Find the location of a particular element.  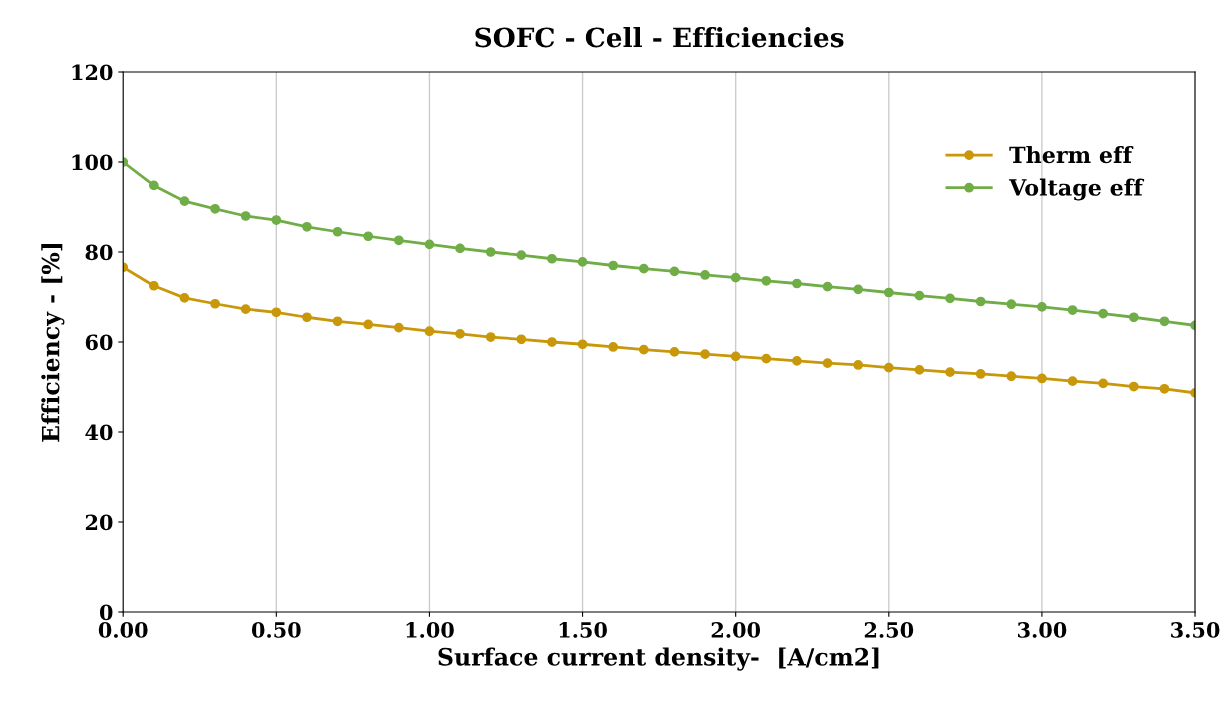

y-tick-label: 0 is located at coordinates (106, 612).